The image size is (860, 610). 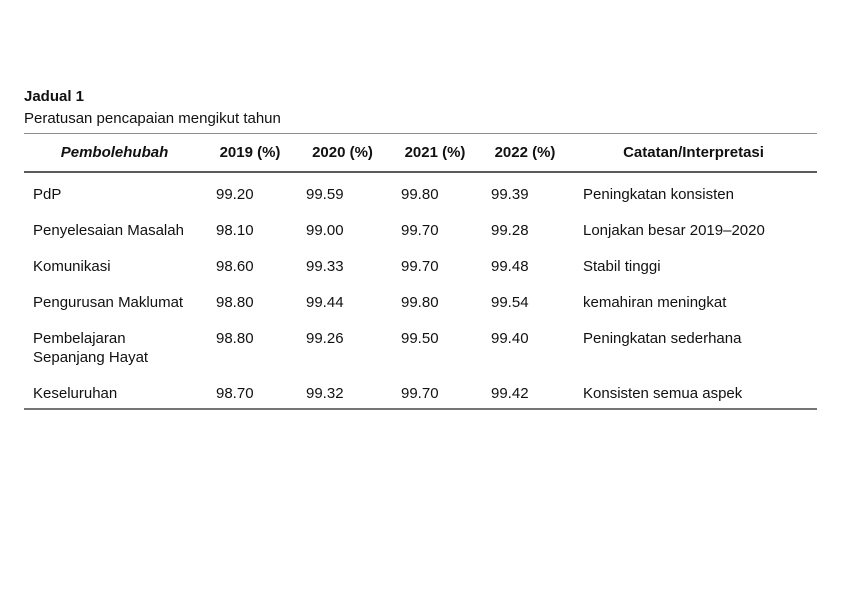 What do you see at coordinates (420, 338) in the screenshot?
I see `cell-2021: 99.50` at bounding box center [420, 338].